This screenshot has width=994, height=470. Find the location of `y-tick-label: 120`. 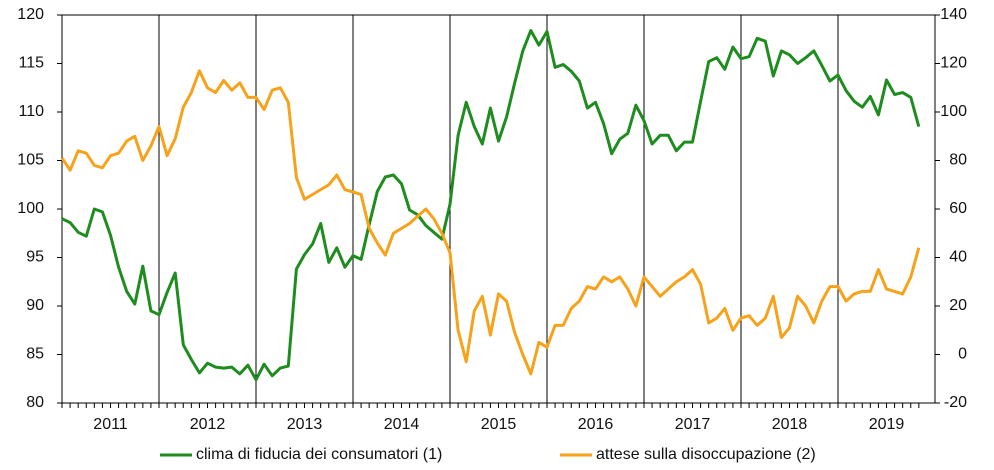

y-tick-label: 120 is located at coordinates (30, 14).